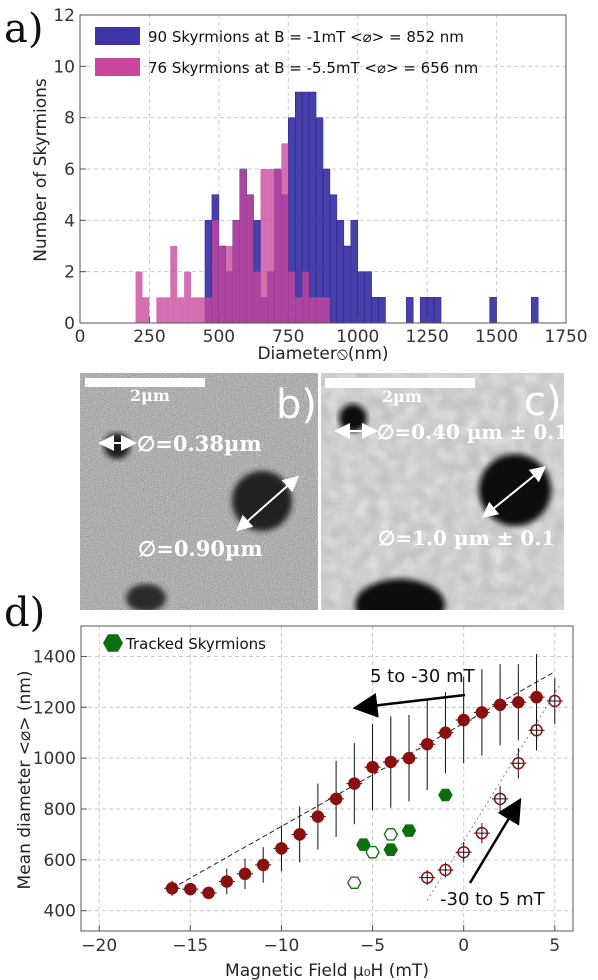 The height and width of the screenshot is (980, 598). What do you see at coordinates (565, 337) in the screenshot?
I see `x-tick-label: 1750` at bounding box center [565, 337].